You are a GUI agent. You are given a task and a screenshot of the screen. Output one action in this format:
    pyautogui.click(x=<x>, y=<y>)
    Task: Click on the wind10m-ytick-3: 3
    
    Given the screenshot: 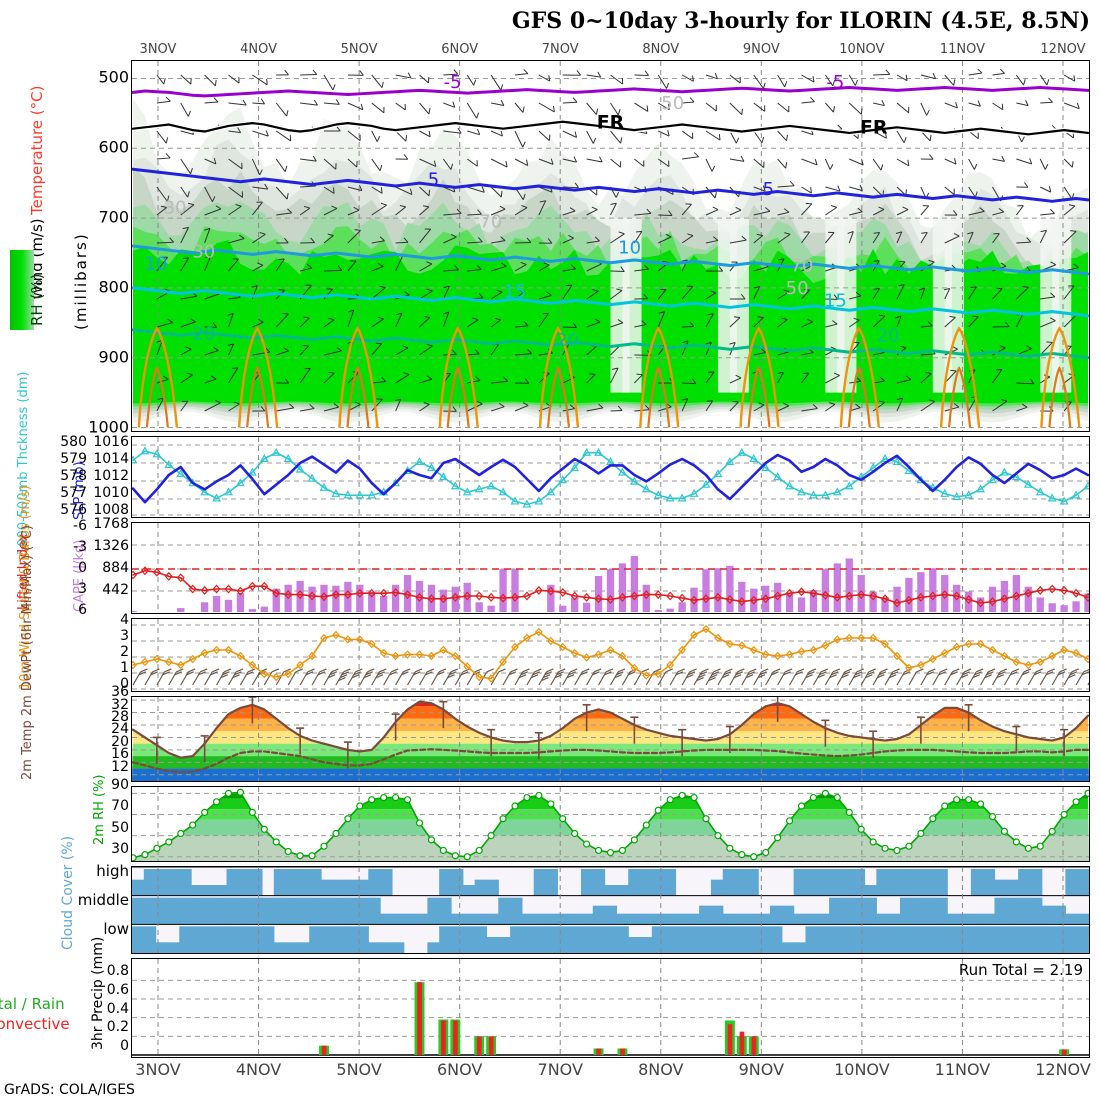 What is the action you would take?
    pyautogui.click(x=124, y=636)
    